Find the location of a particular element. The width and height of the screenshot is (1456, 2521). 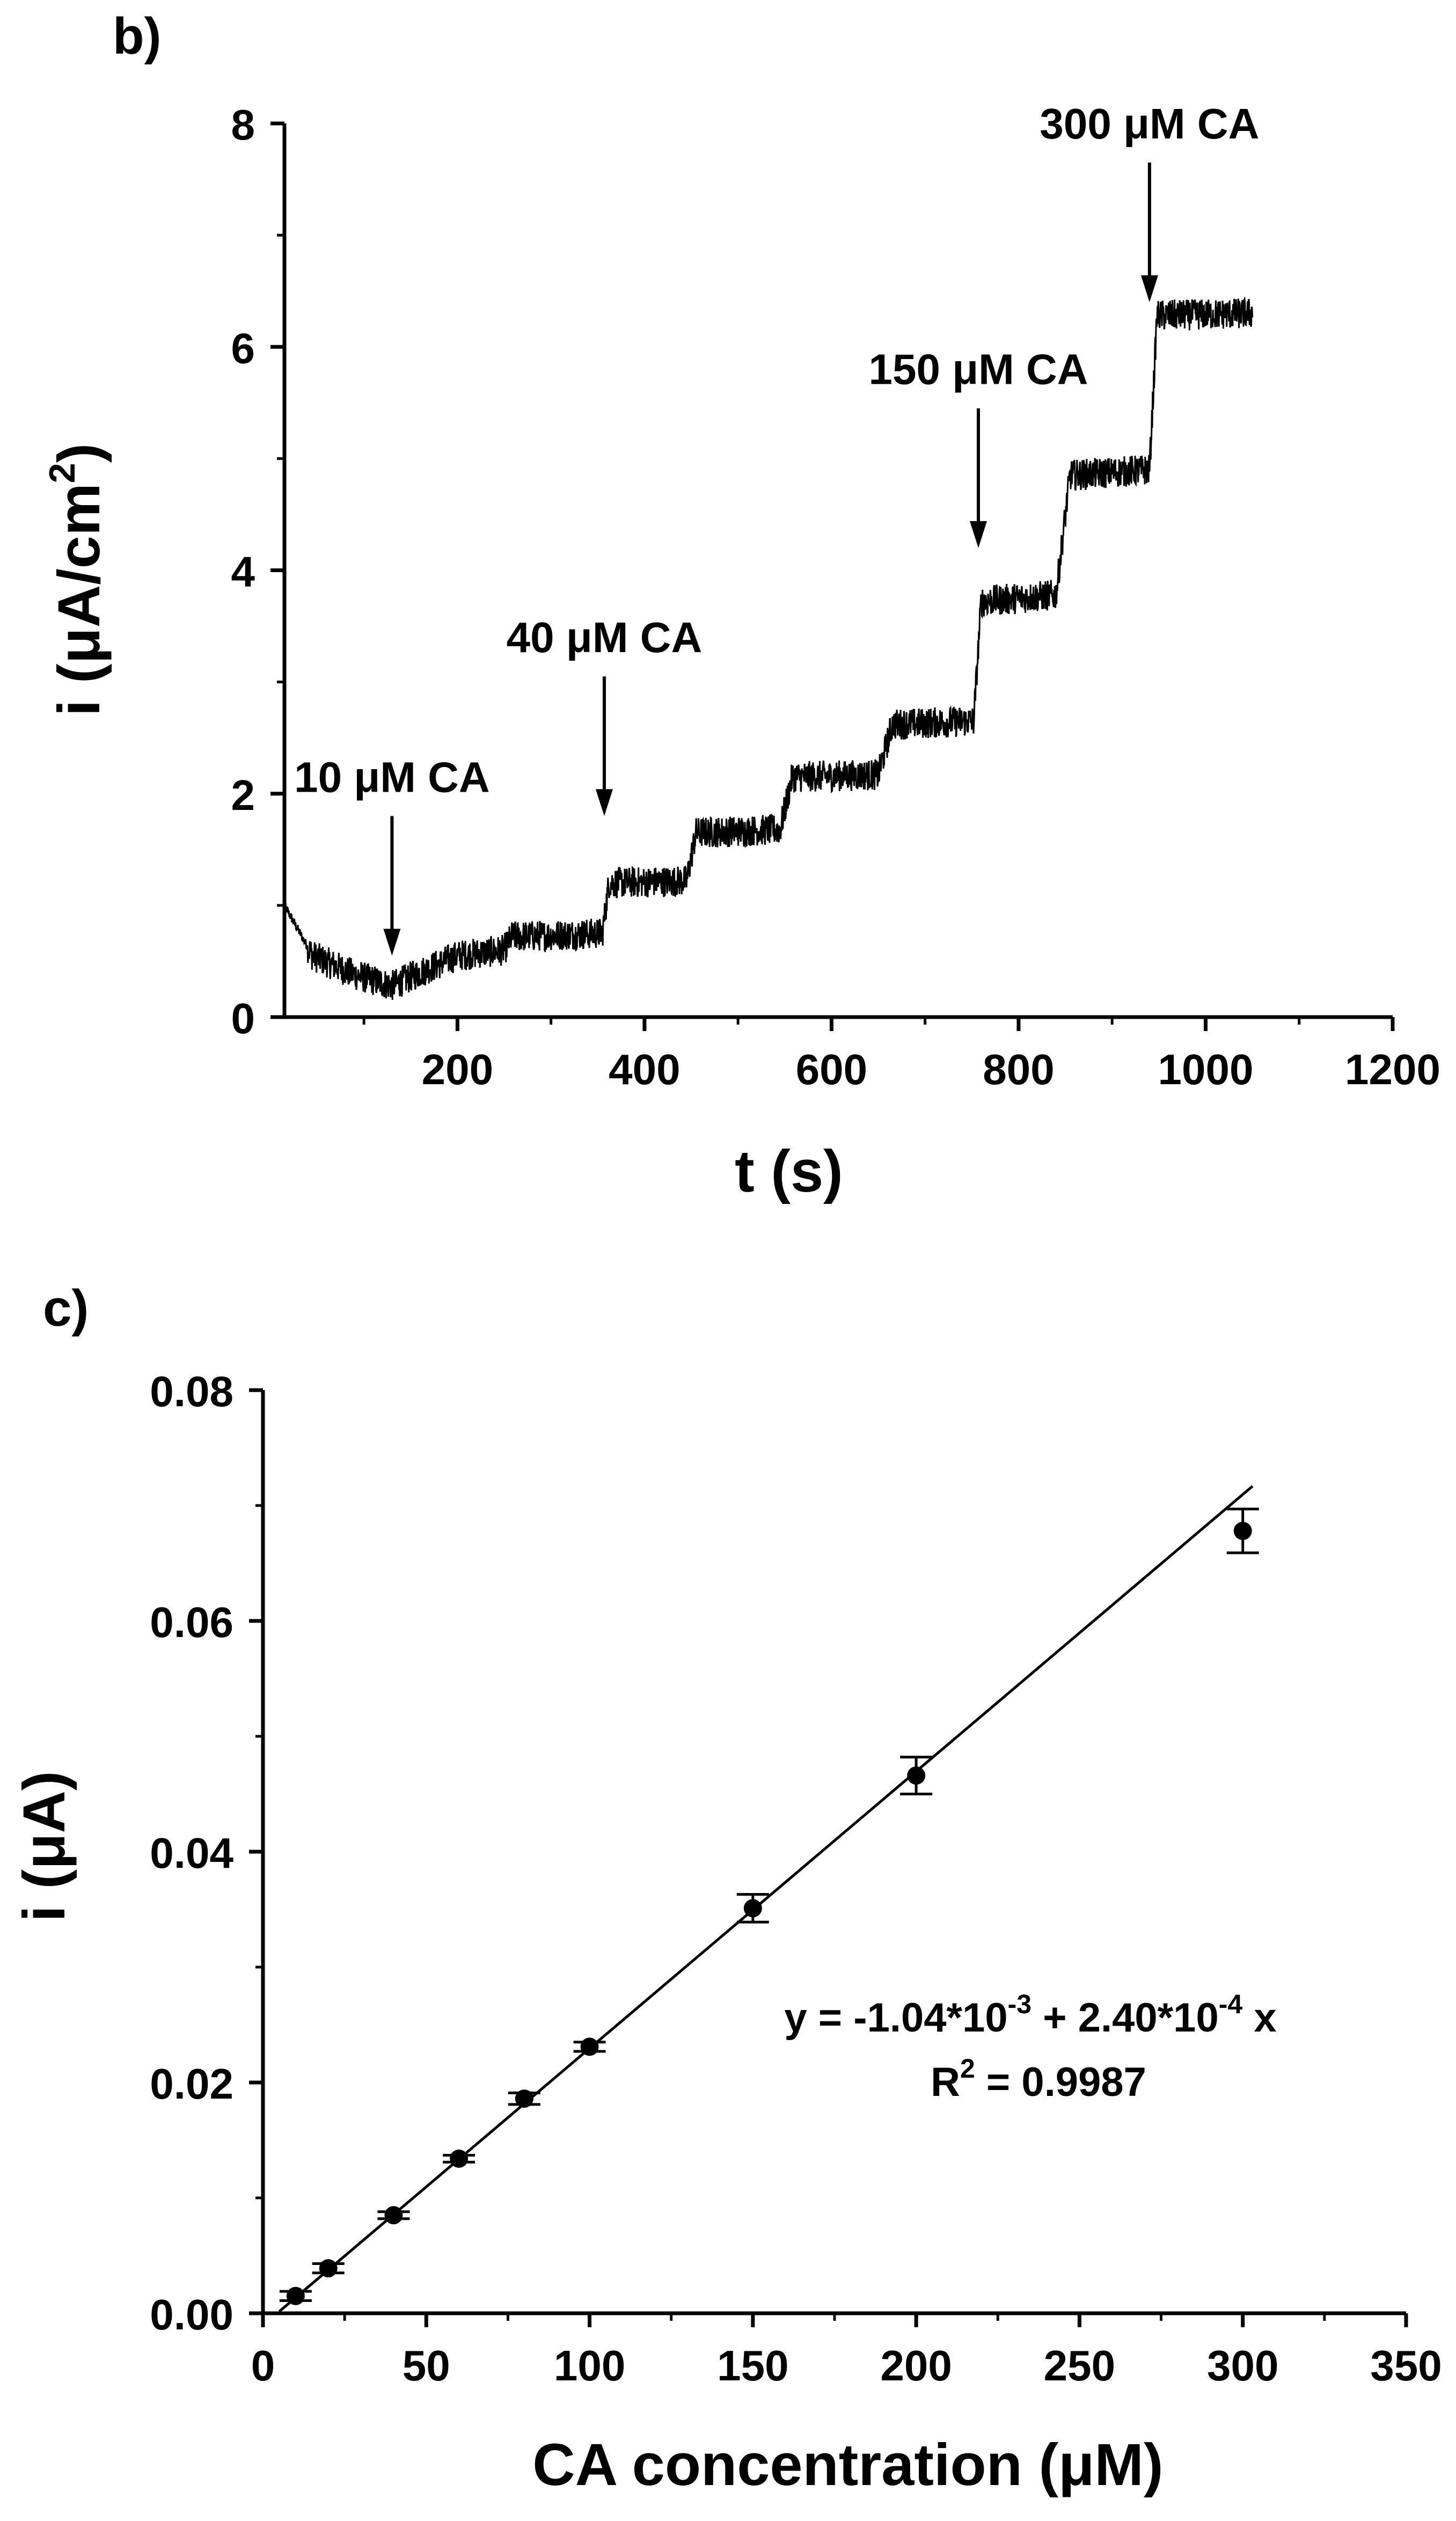

panel-b-y-axis-title-main: i (μA/cm is located at coordinates (79, 599).